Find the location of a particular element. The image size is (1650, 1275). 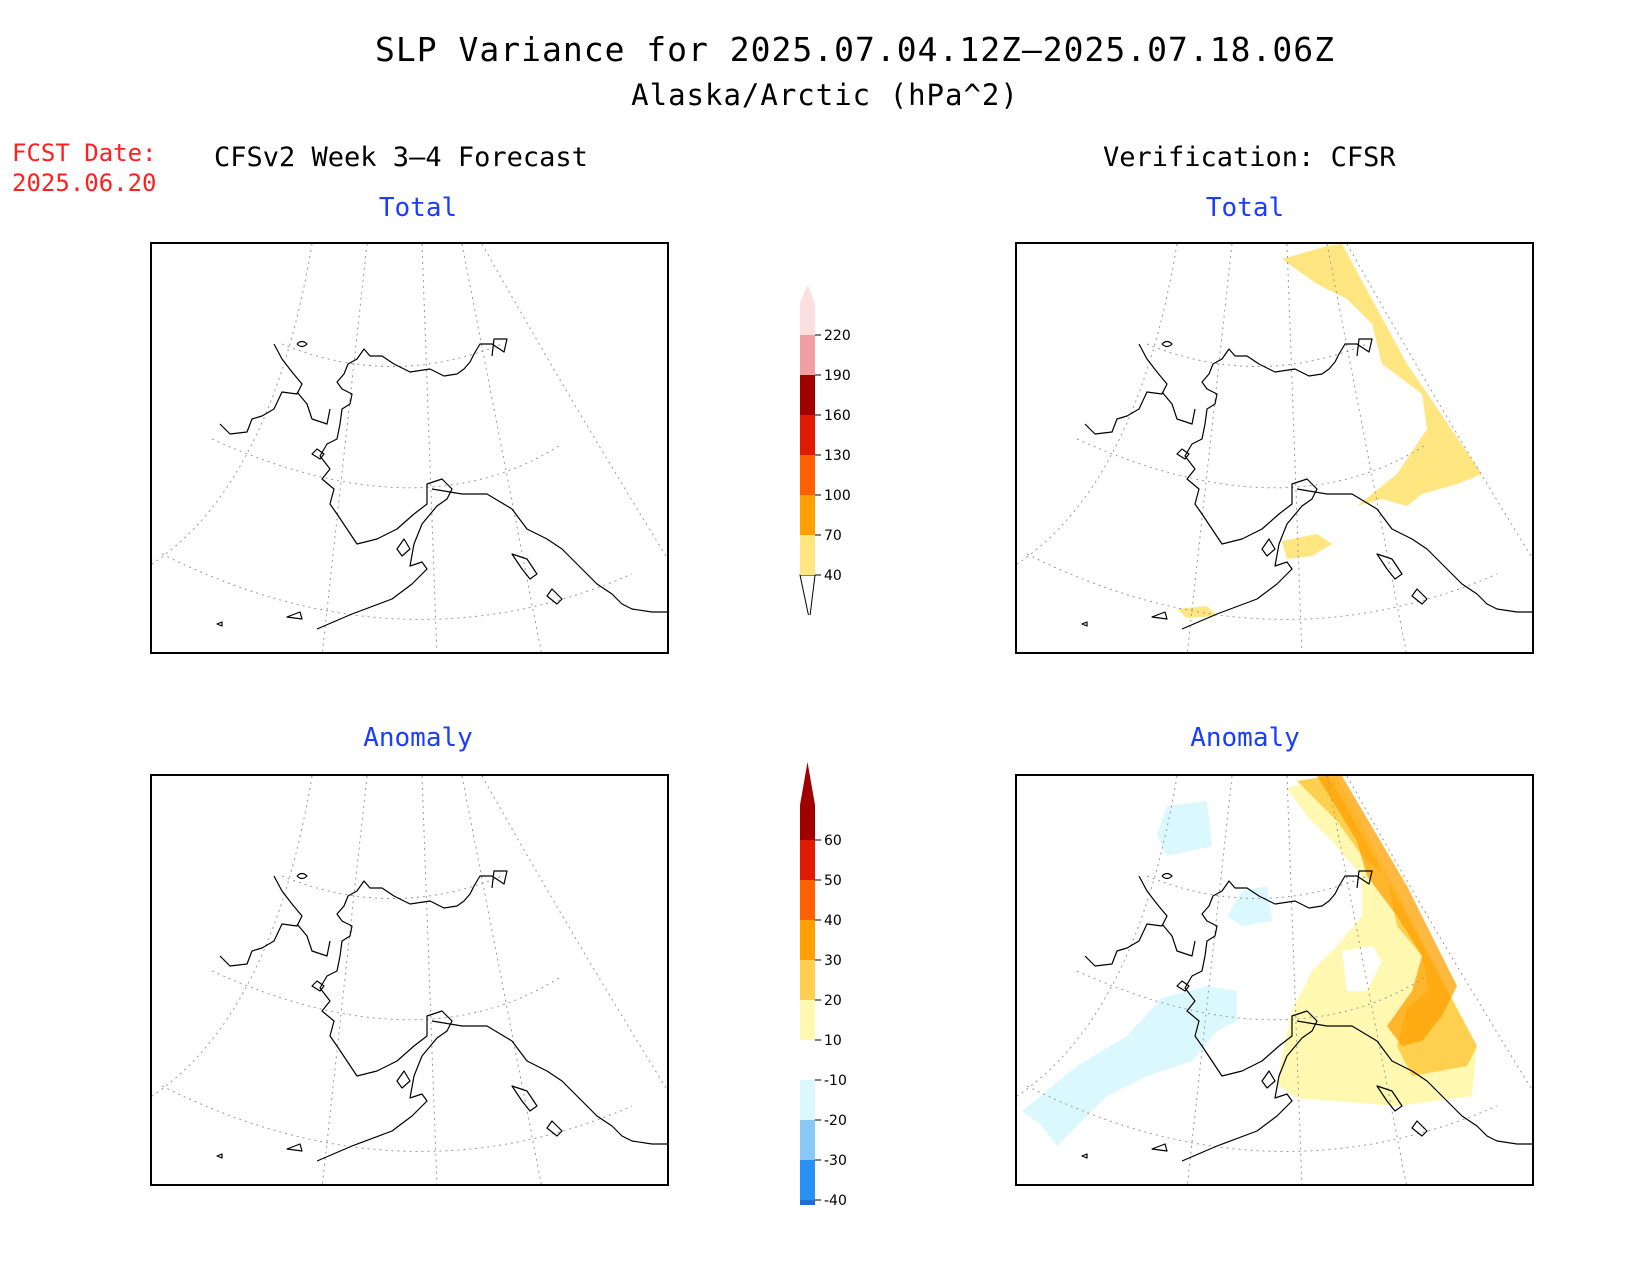

colorbar-tick-label: 60 is located at coordinates (833, 841).